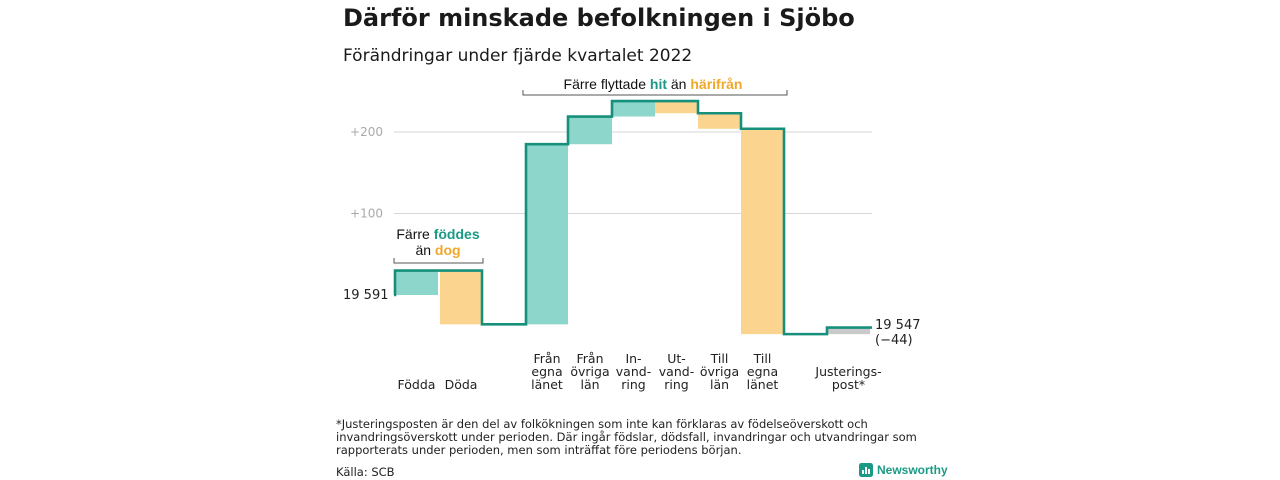  What do you see at coordinates (763, 371) in the screenshot?
I see `category-label: Till egna länet` at bounding box center [763, 371].